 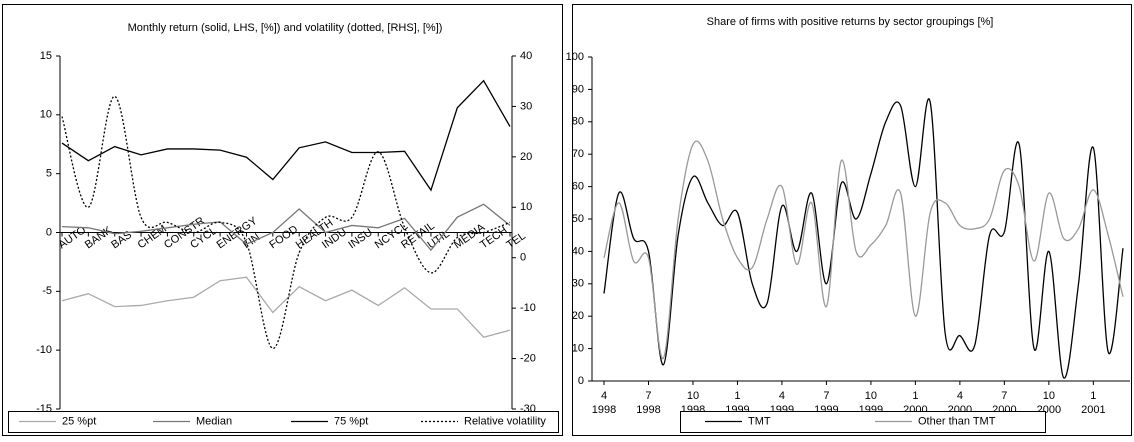 I want to click on legend-label: TMT, so click(x=759, y=421).